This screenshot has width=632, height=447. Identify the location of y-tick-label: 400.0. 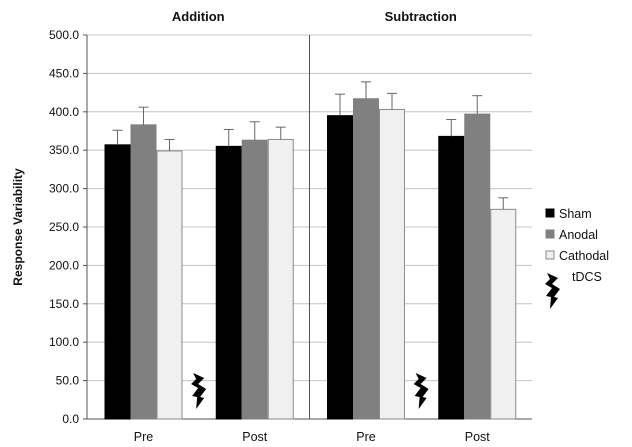
(64, 112).